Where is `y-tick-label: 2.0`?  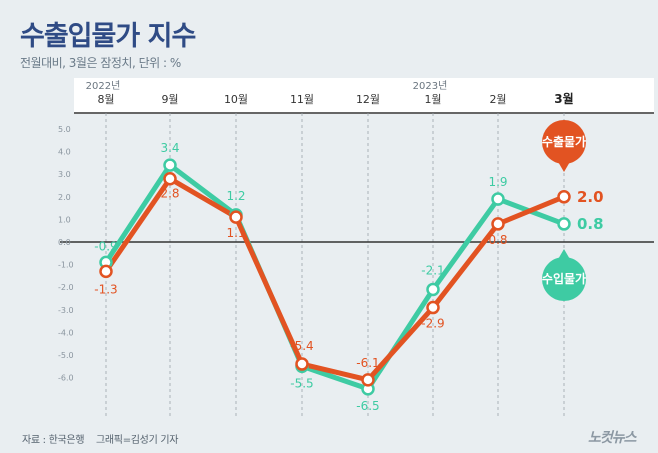
y-tick-label: 2.0 is located at coordinates (64, 197).